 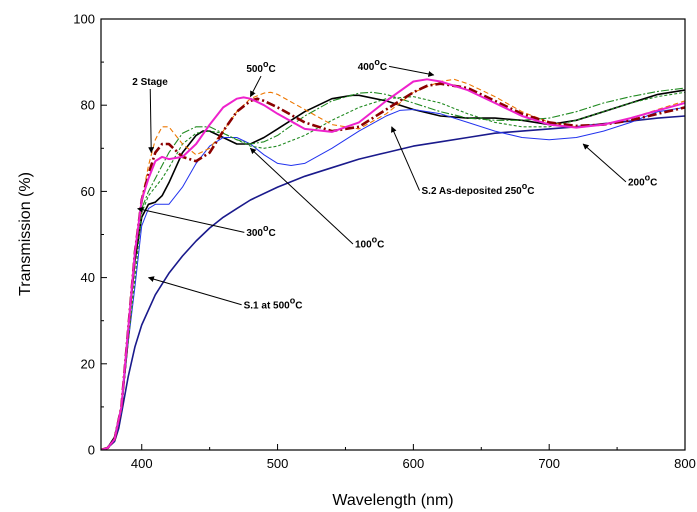 I want to click on annotation-label: 100oC, so click(x=369, y=242).